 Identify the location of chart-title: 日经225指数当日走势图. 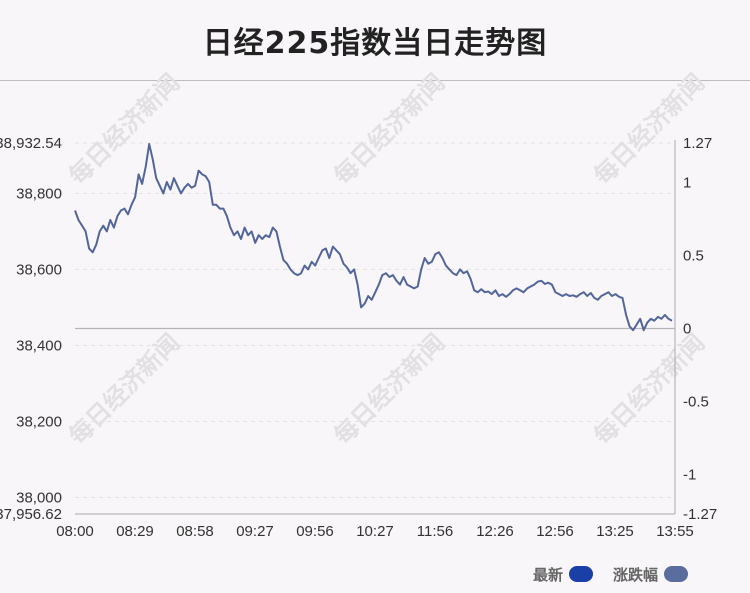
(375, 43).